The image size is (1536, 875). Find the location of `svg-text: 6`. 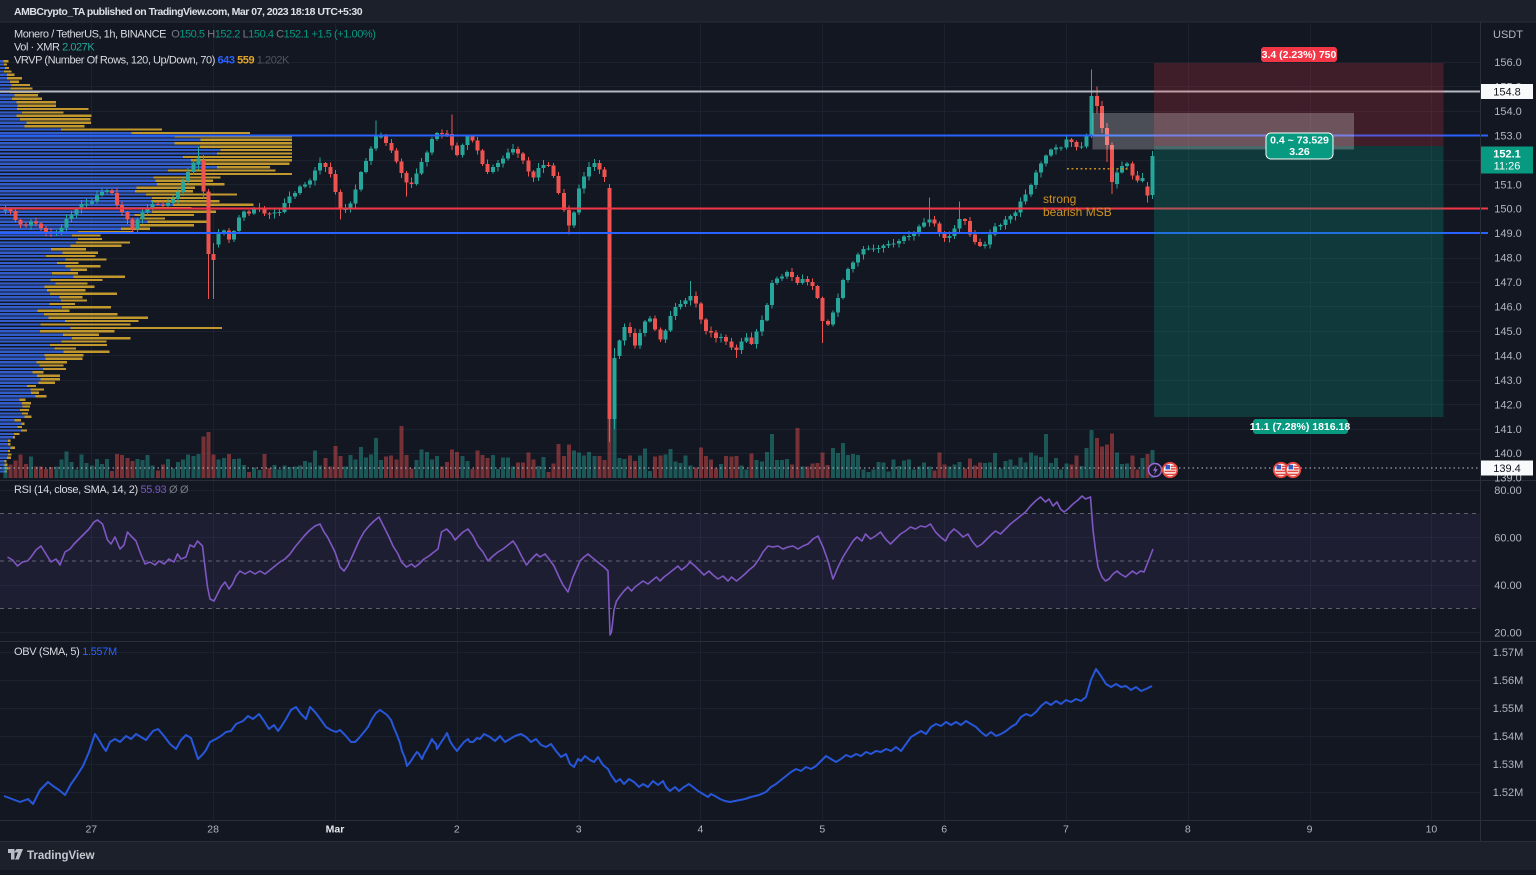

svg-text: 6 is located at coordinates (944, 830).